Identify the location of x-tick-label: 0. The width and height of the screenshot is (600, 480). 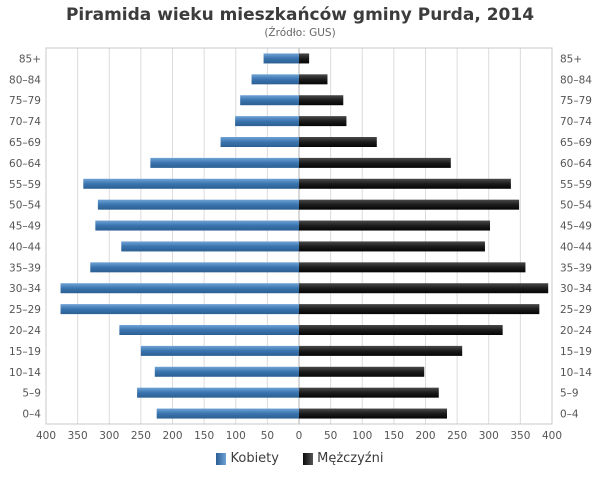
(299, 436).